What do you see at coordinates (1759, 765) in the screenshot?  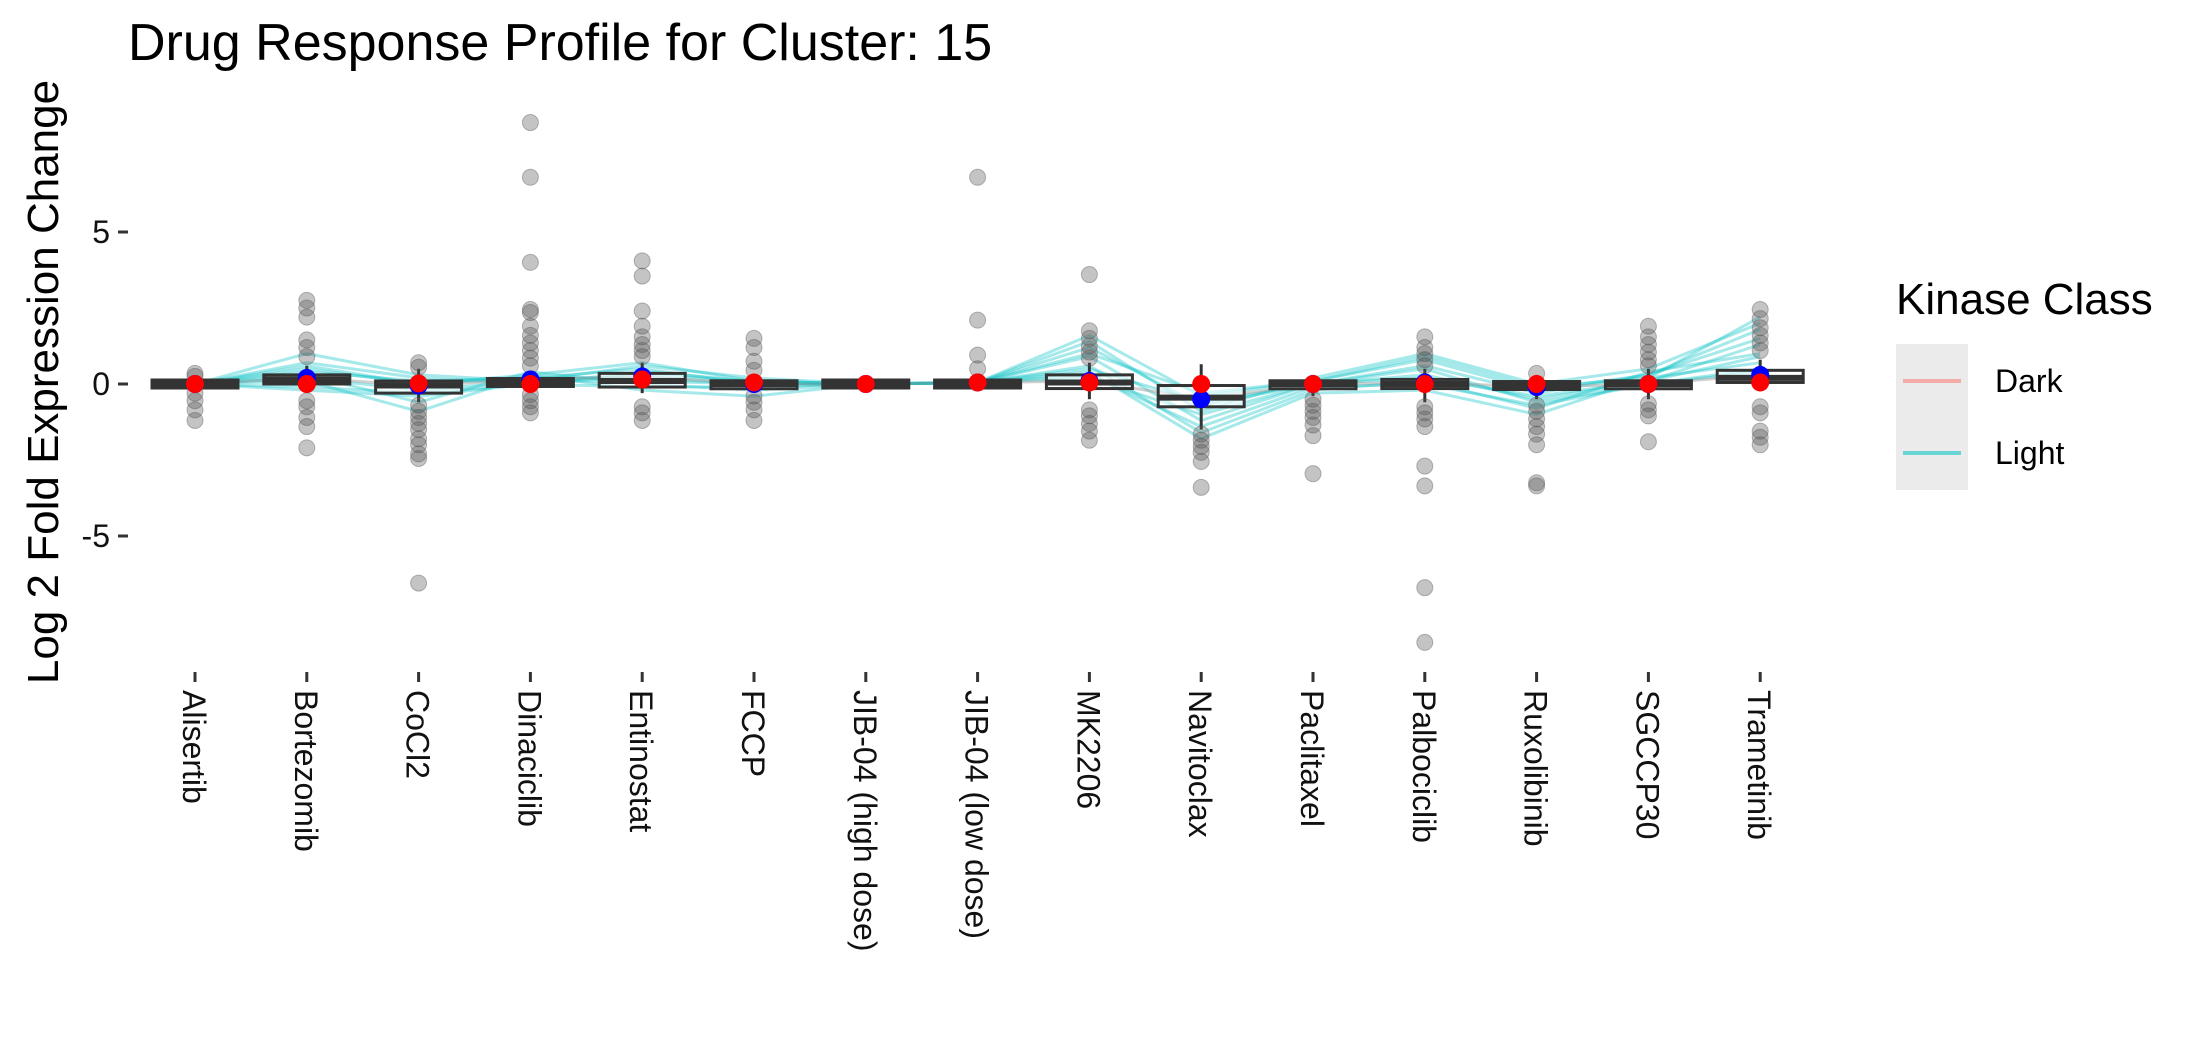 I see `x-tick-label: Trametinib` at bounding box center [1759, 765].